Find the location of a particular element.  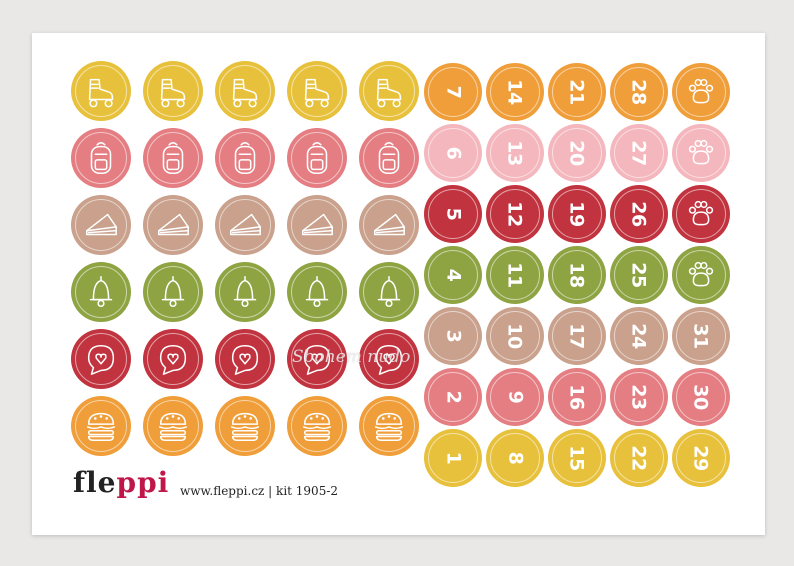

number-sticker: 30 is located at coordinates (701, 397).